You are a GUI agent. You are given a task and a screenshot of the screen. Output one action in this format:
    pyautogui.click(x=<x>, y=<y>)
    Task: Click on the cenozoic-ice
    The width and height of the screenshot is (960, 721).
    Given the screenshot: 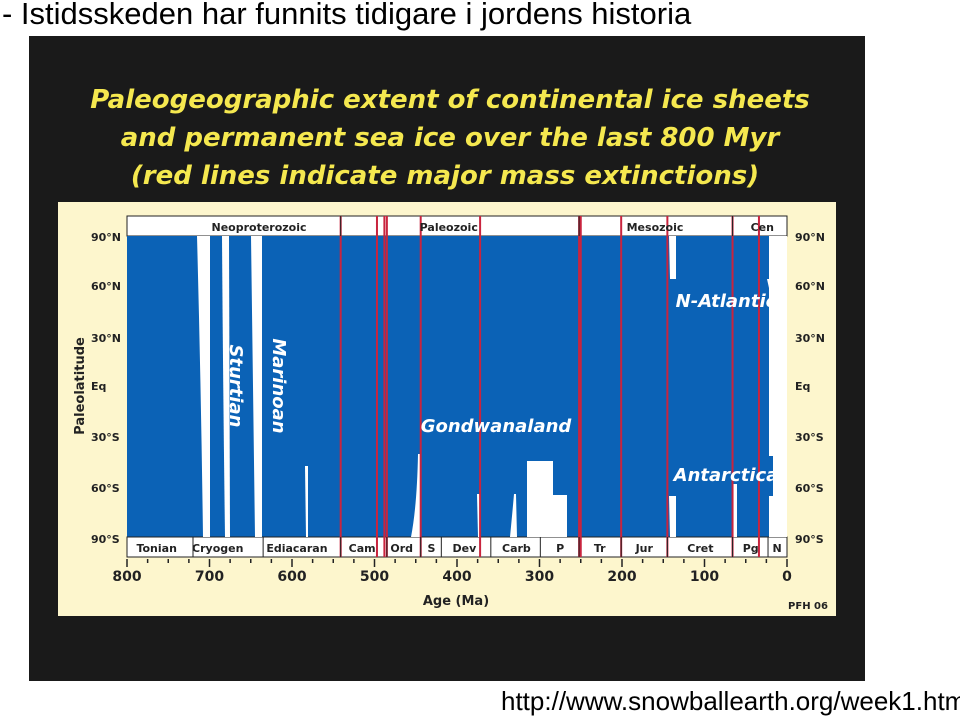 What is the action you would take?
    pyautogui.click(x=778, y=386)
    